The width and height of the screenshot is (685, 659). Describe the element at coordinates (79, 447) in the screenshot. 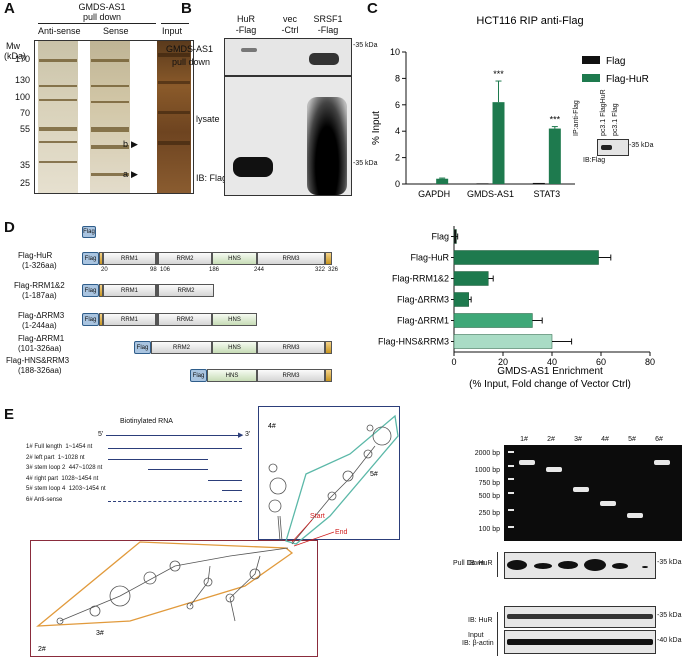

I see `fragment-range: 1~1454 nt` at that location.